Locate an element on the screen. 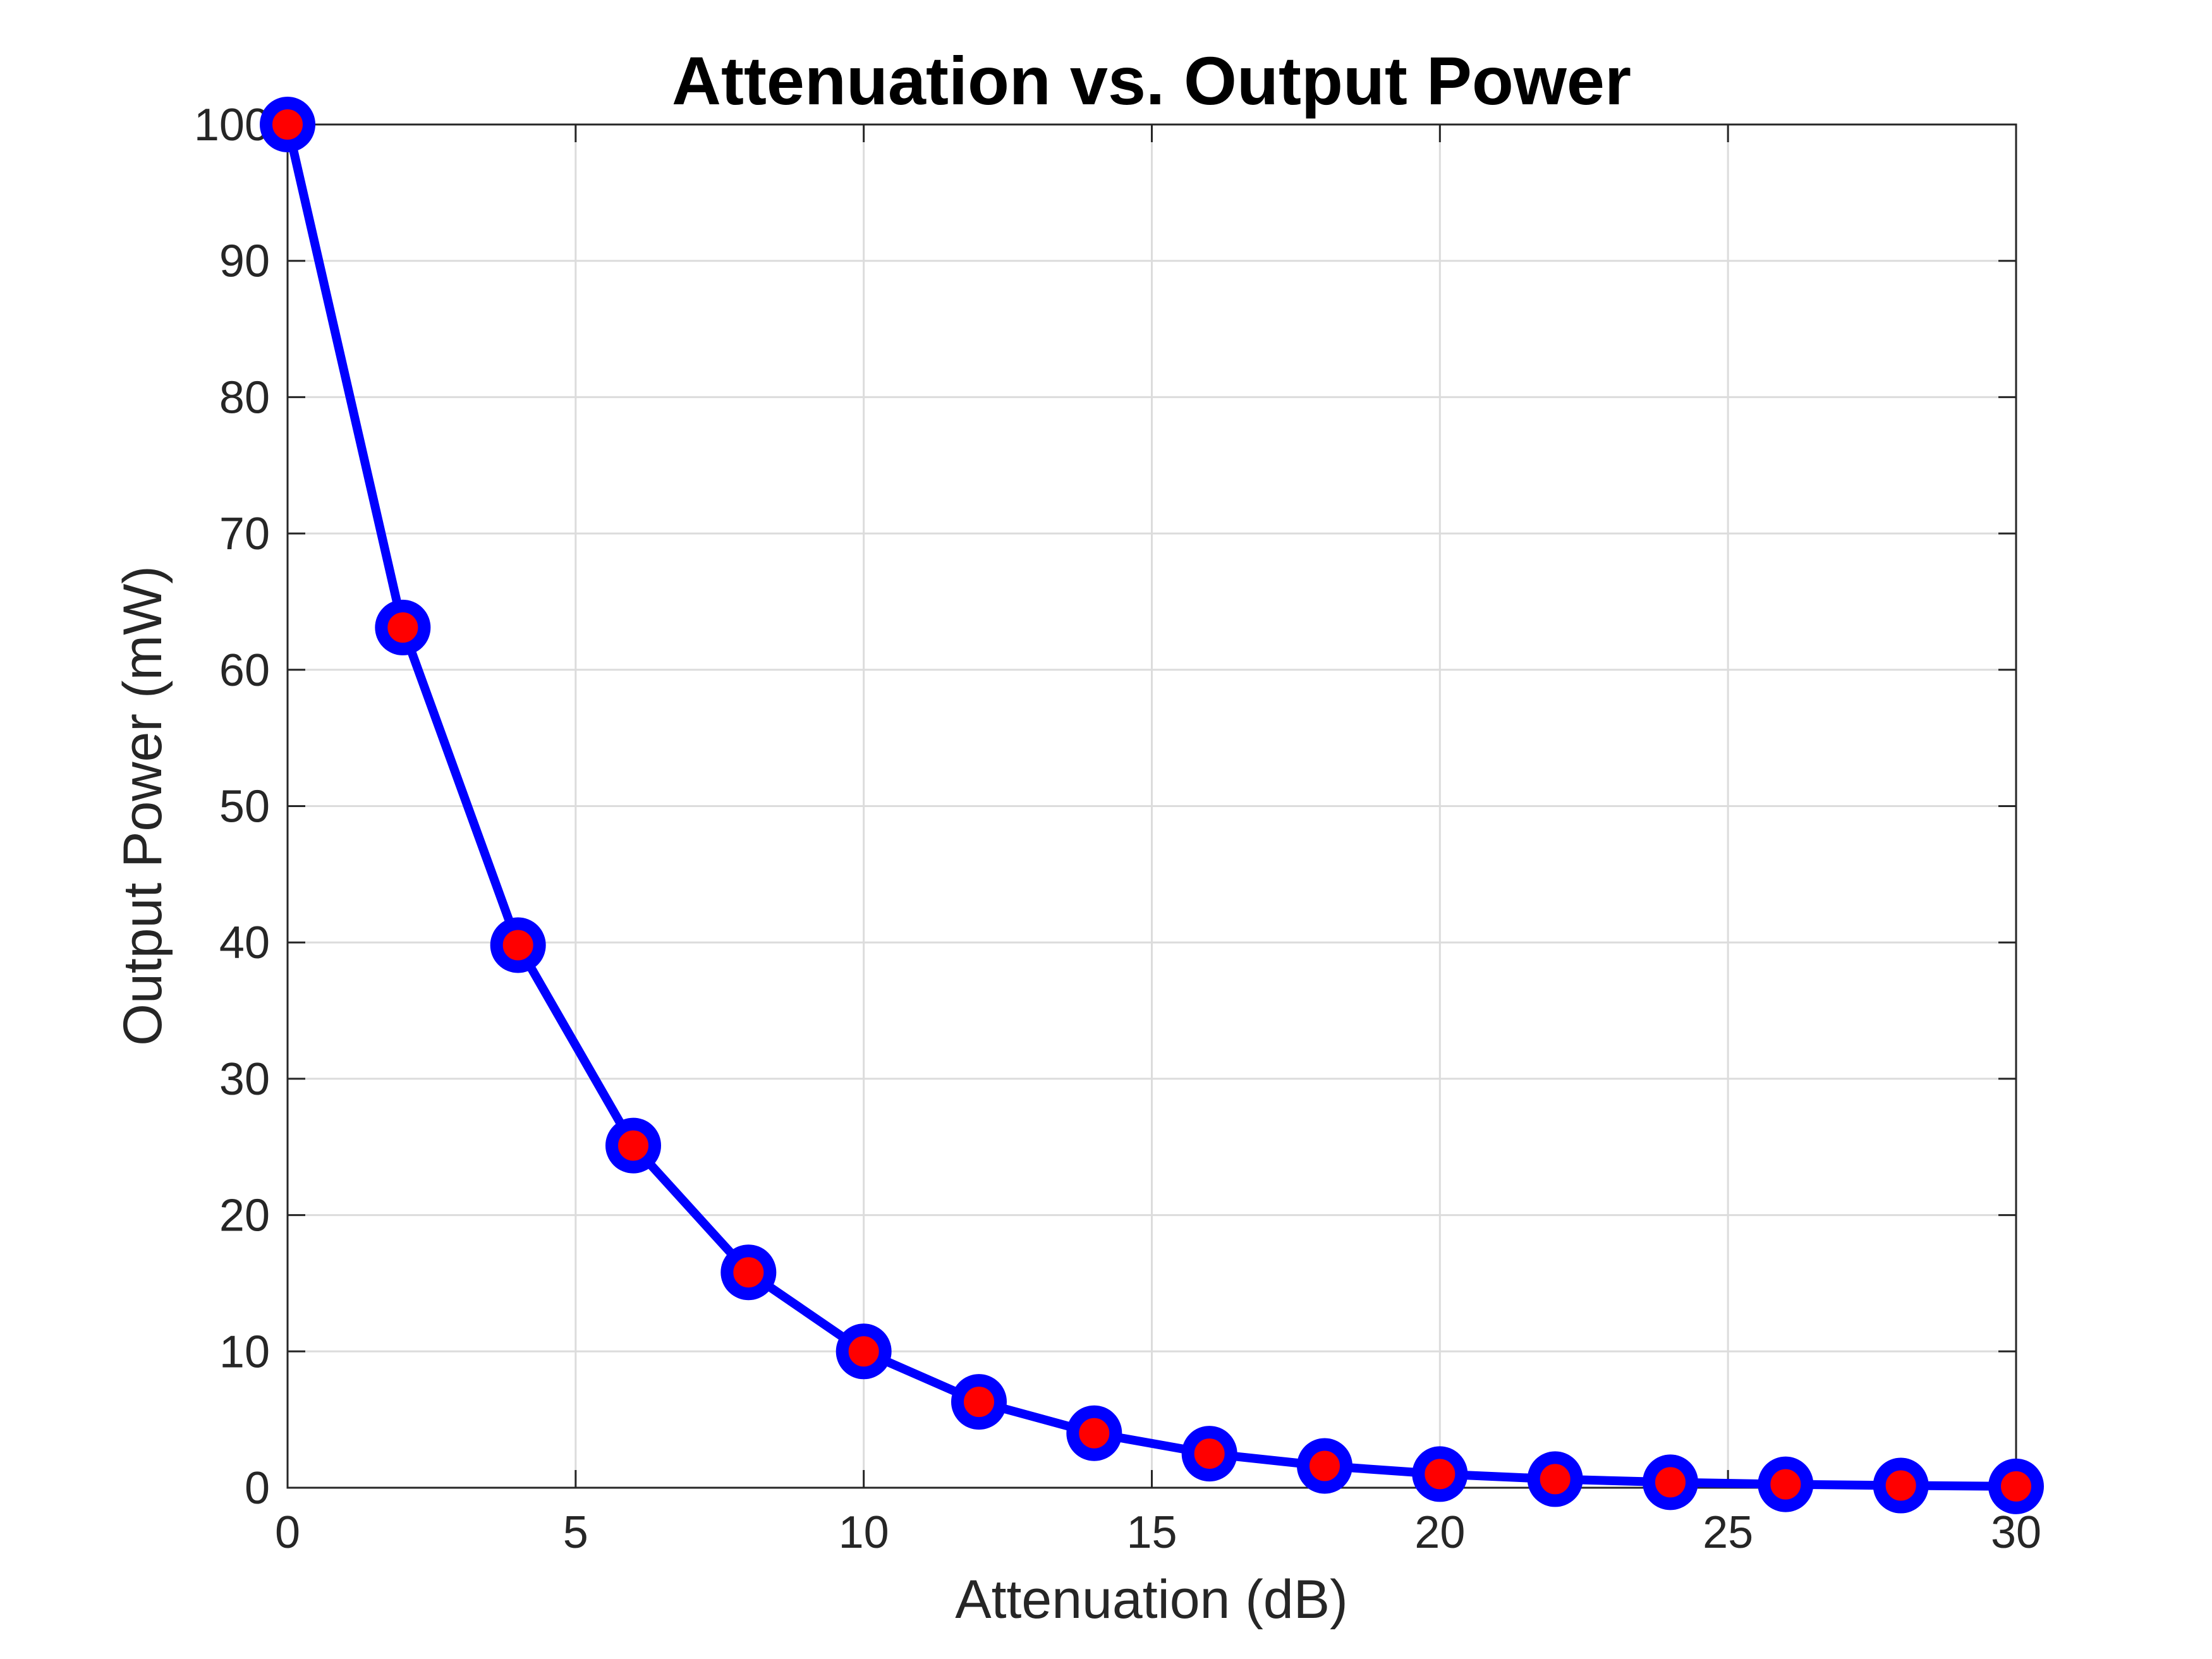 The height and width of the screenshot is (1659, 2212). x-tick-labels: 0 5 10 15 20 25 30 is located at coordinates (1158, 1532).